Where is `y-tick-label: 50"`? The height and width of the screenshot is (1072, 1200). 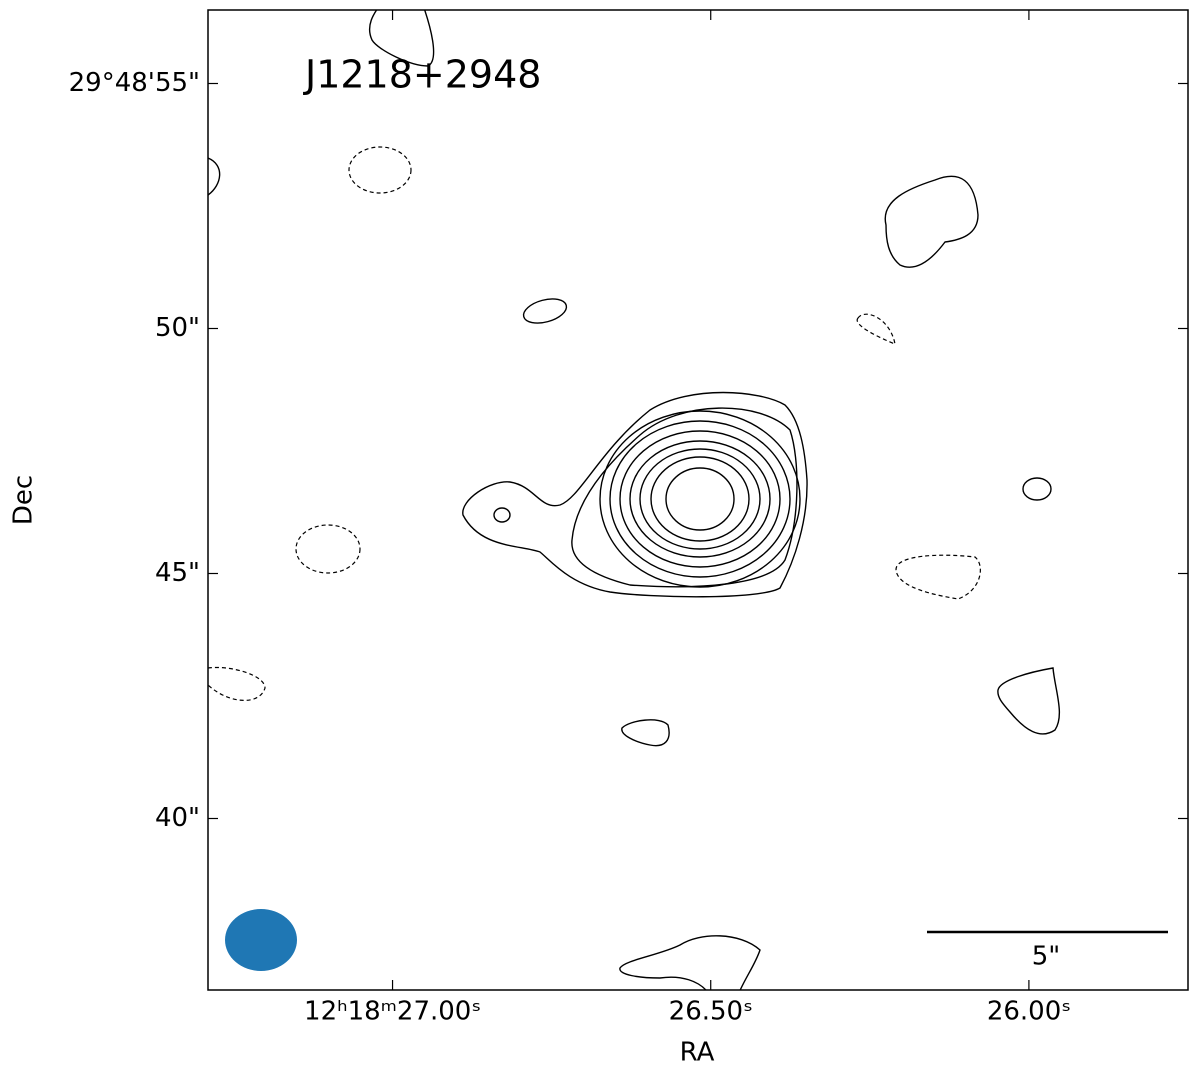
y-tick-label: 50" is located at coordinates (177, 328).